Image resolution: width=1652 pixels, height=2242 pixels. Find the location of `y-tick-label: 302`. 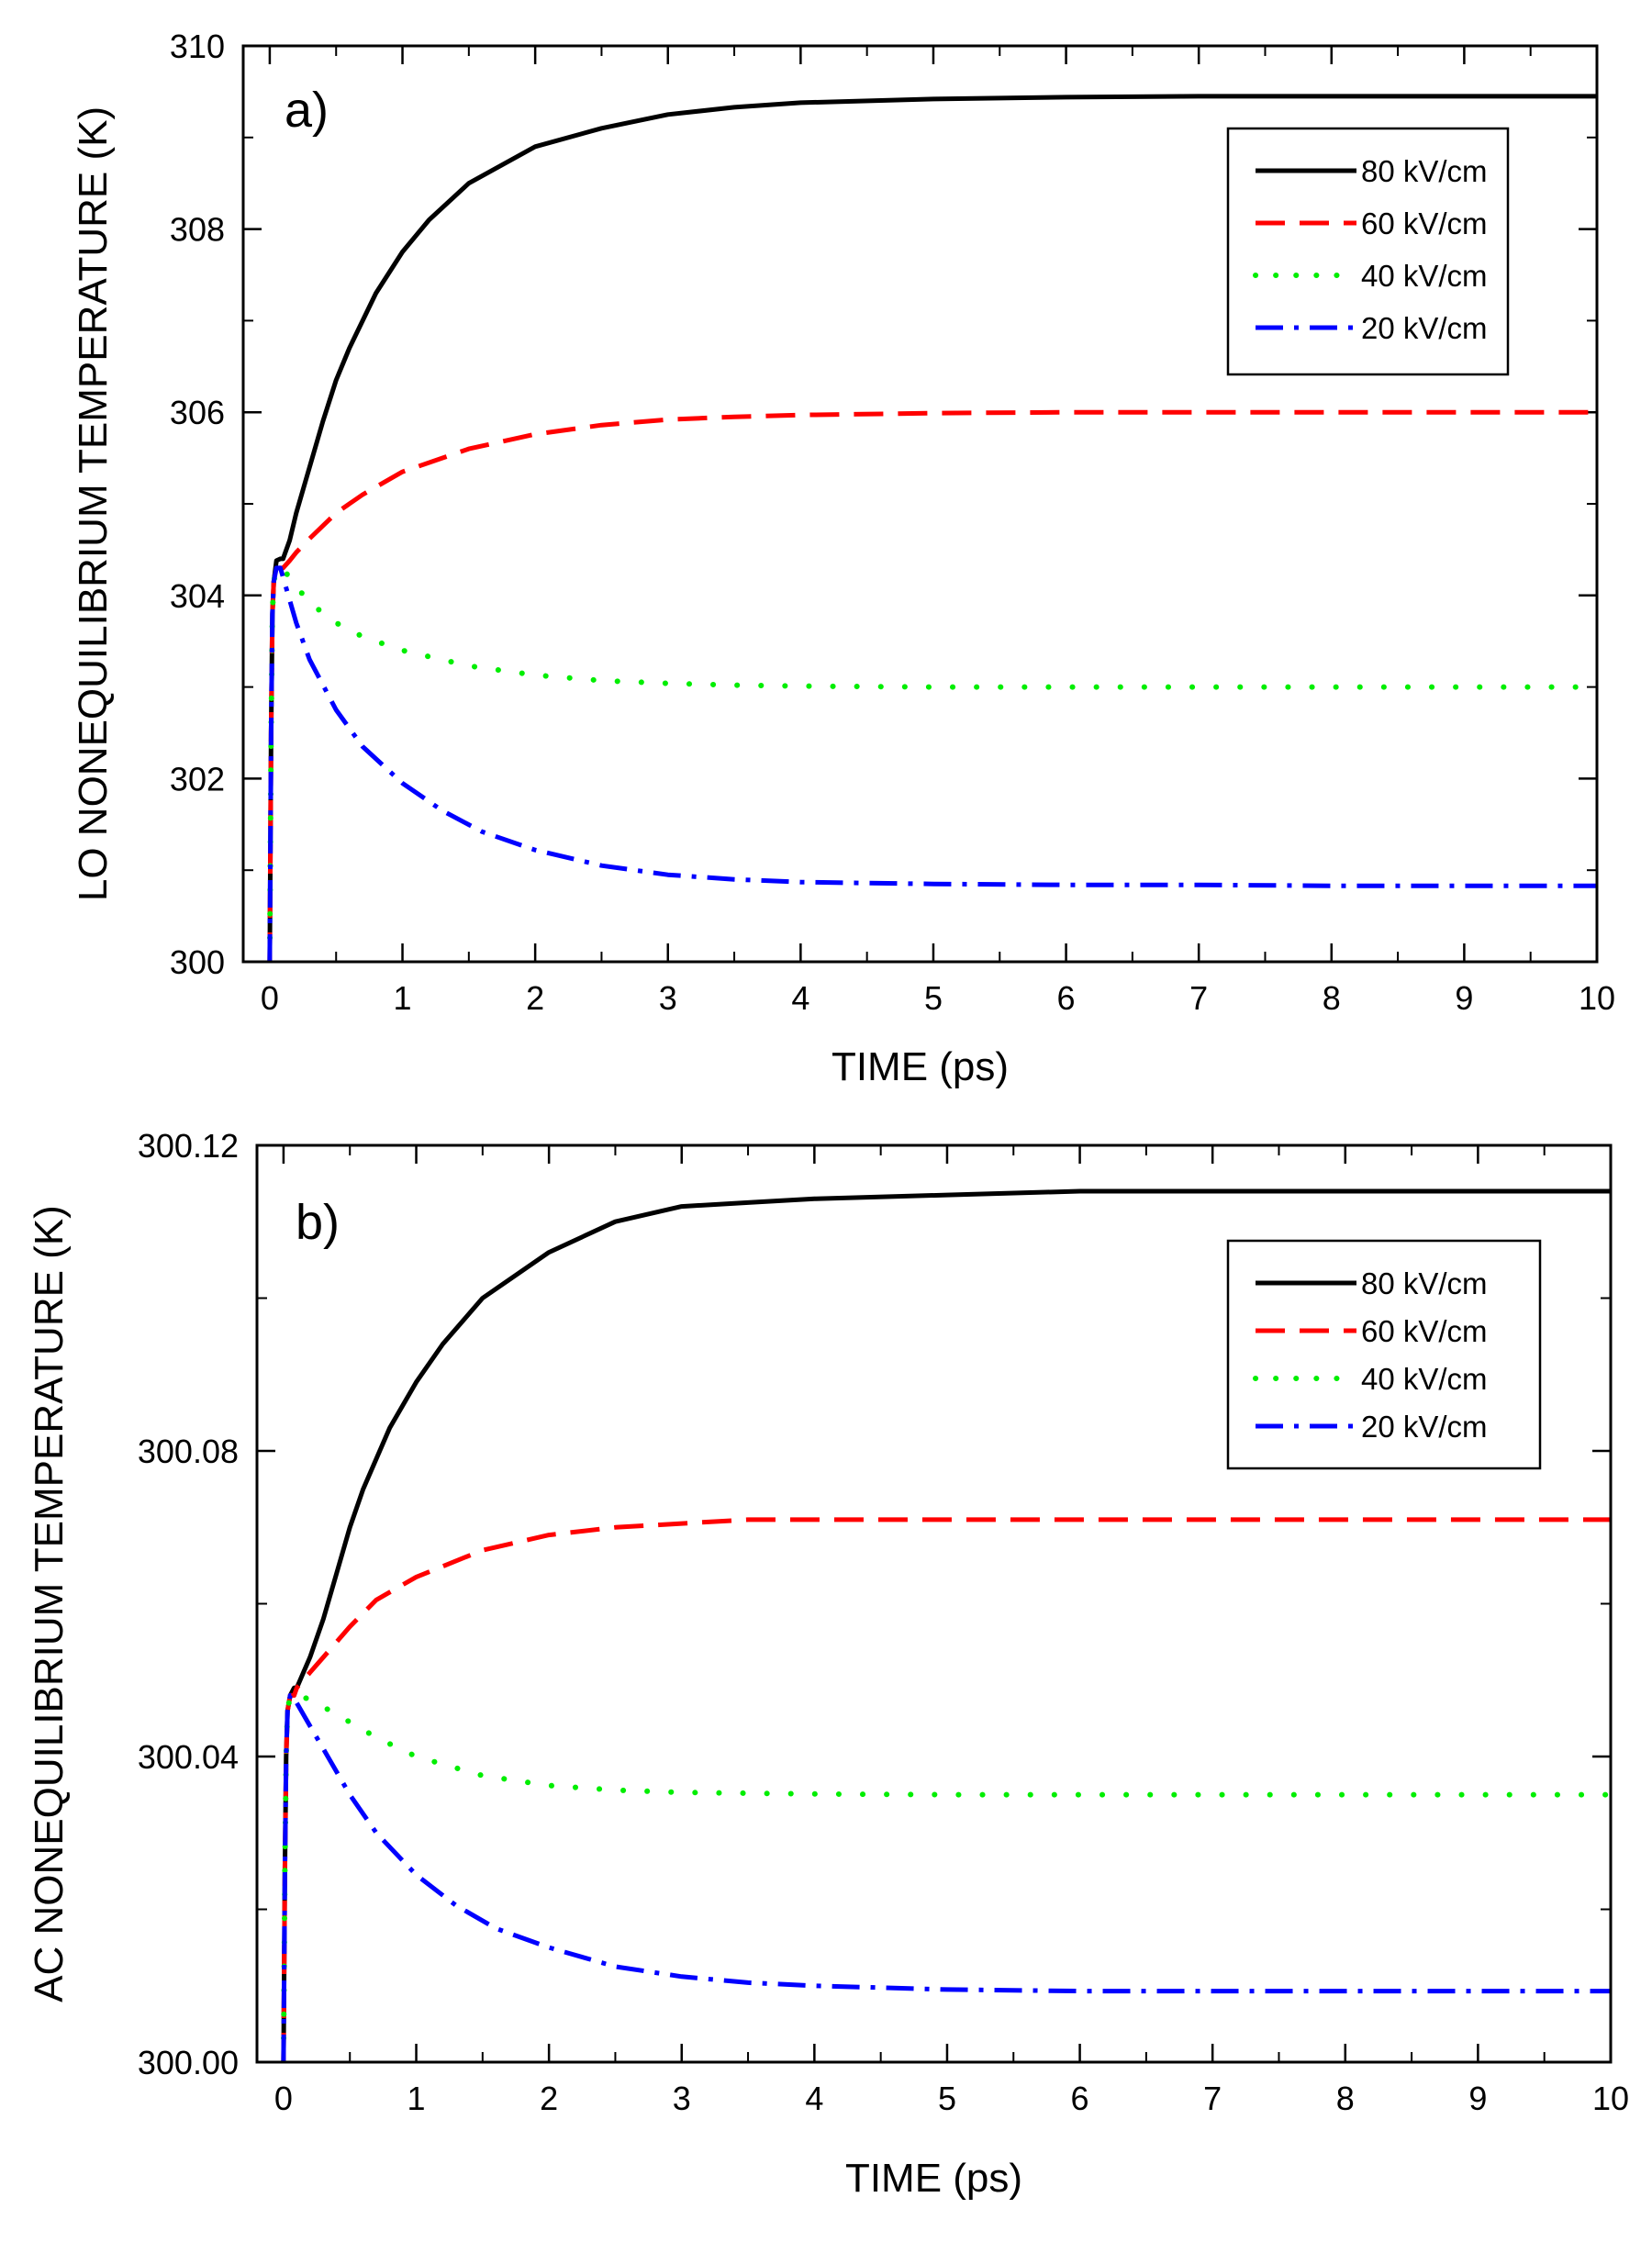

y-tick-label: 302 is located at coordinates (197, 779).